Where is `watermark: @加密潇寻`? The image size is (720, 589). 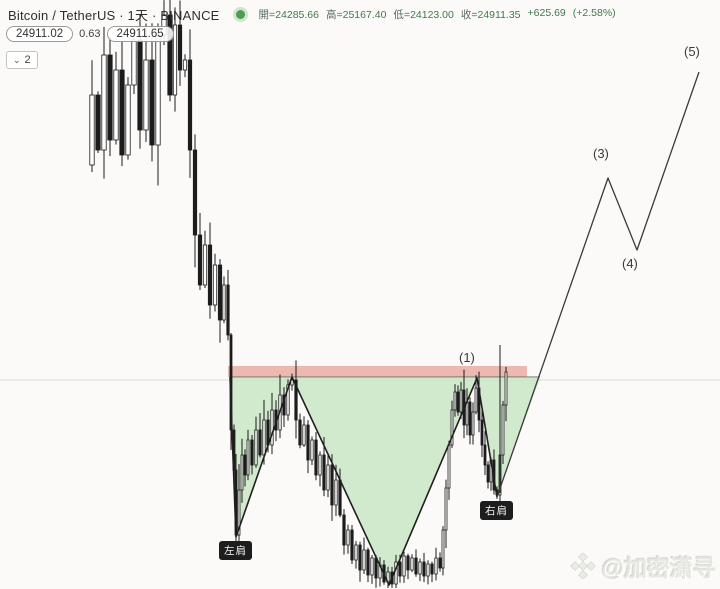
watermark: @加密潇寻 is located at coordinates (642, 566).